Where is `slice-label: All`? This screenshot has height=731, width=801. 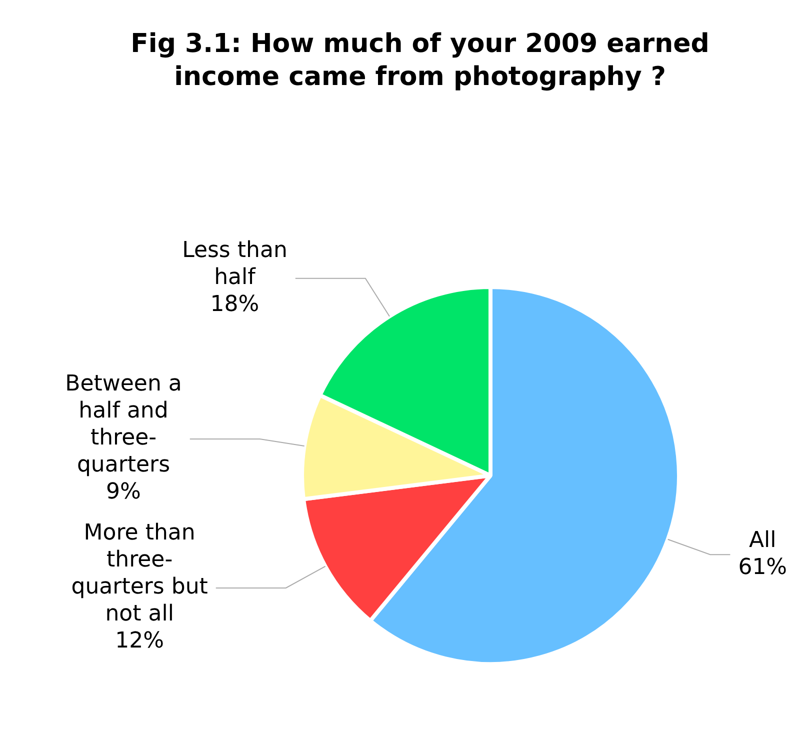
slice-label: All is located at coordinates (762, 540).